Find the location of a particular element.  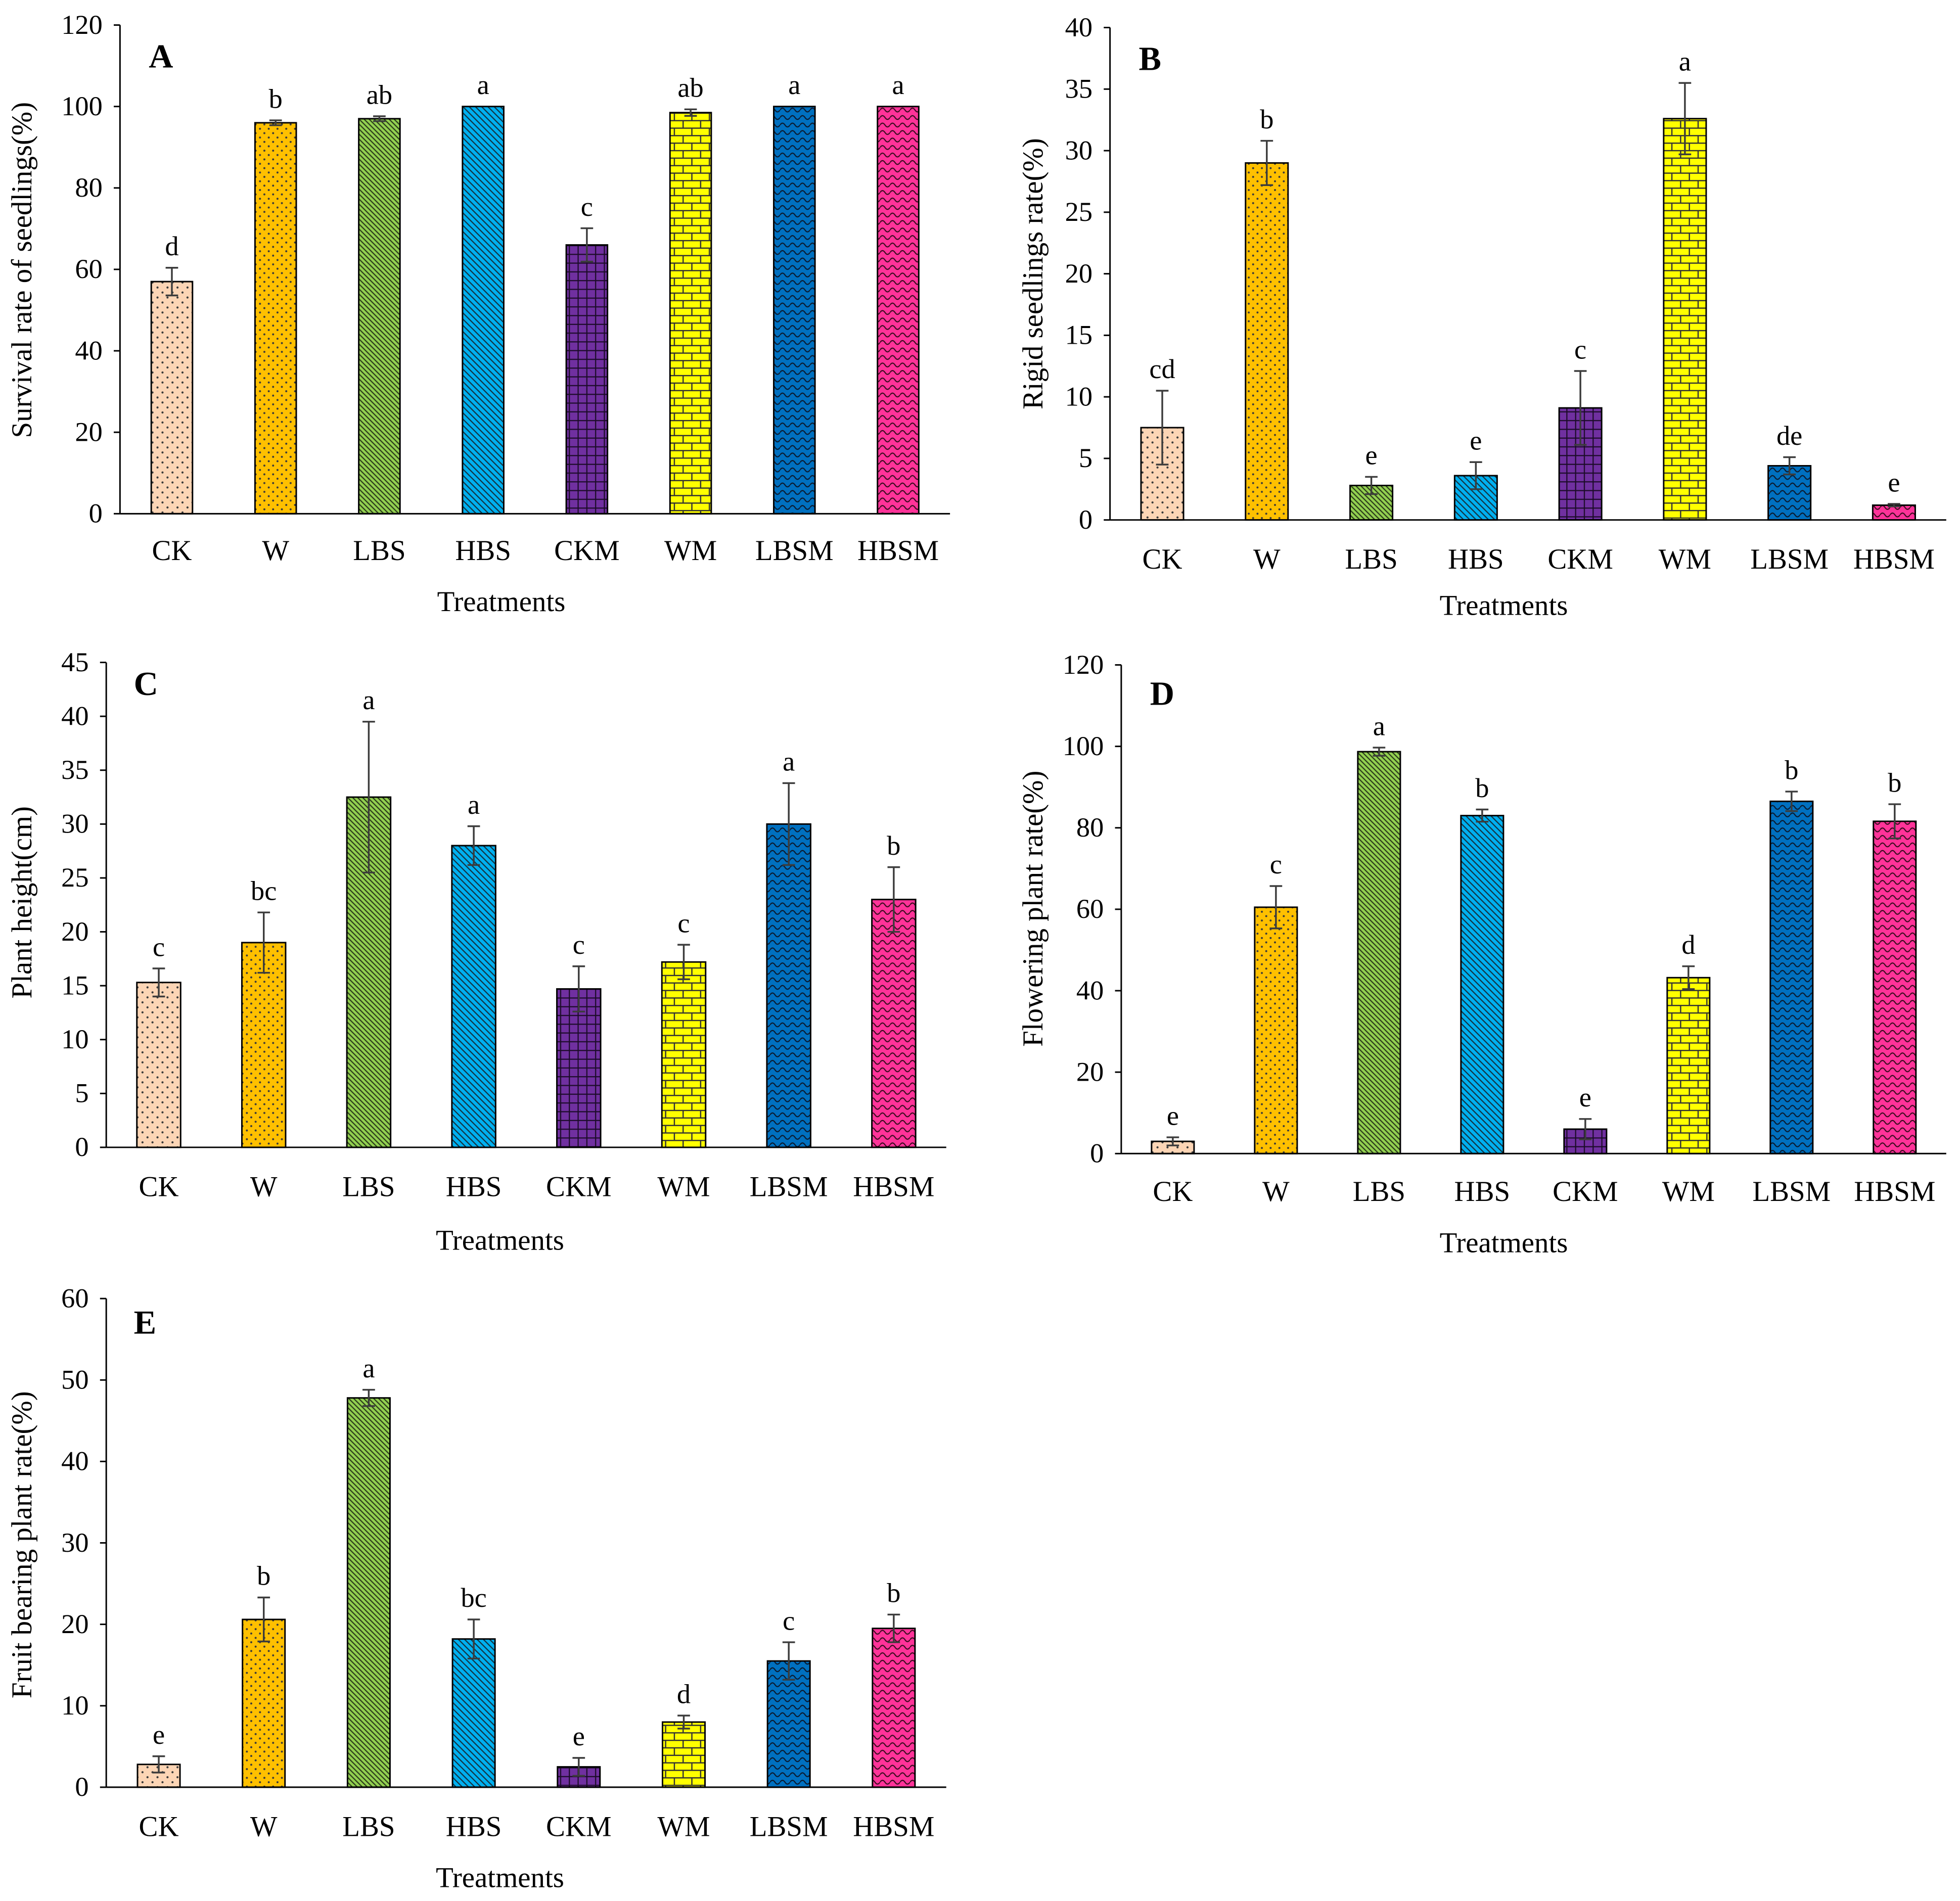

significance-letter-hbsm: a is located at coordinates (898, 85).